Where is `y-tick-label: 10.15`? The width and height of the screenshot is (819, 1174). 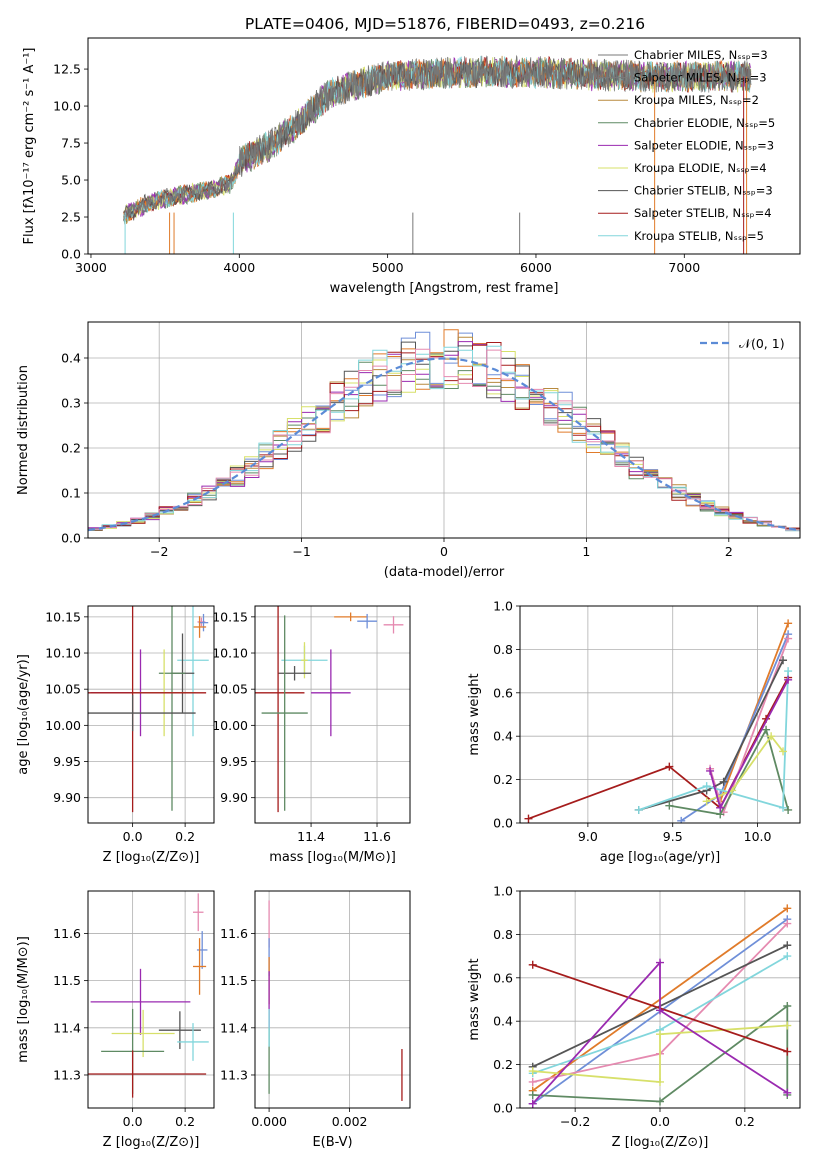
y-tick-label: 10.15 is located at coordinates (63, 616).